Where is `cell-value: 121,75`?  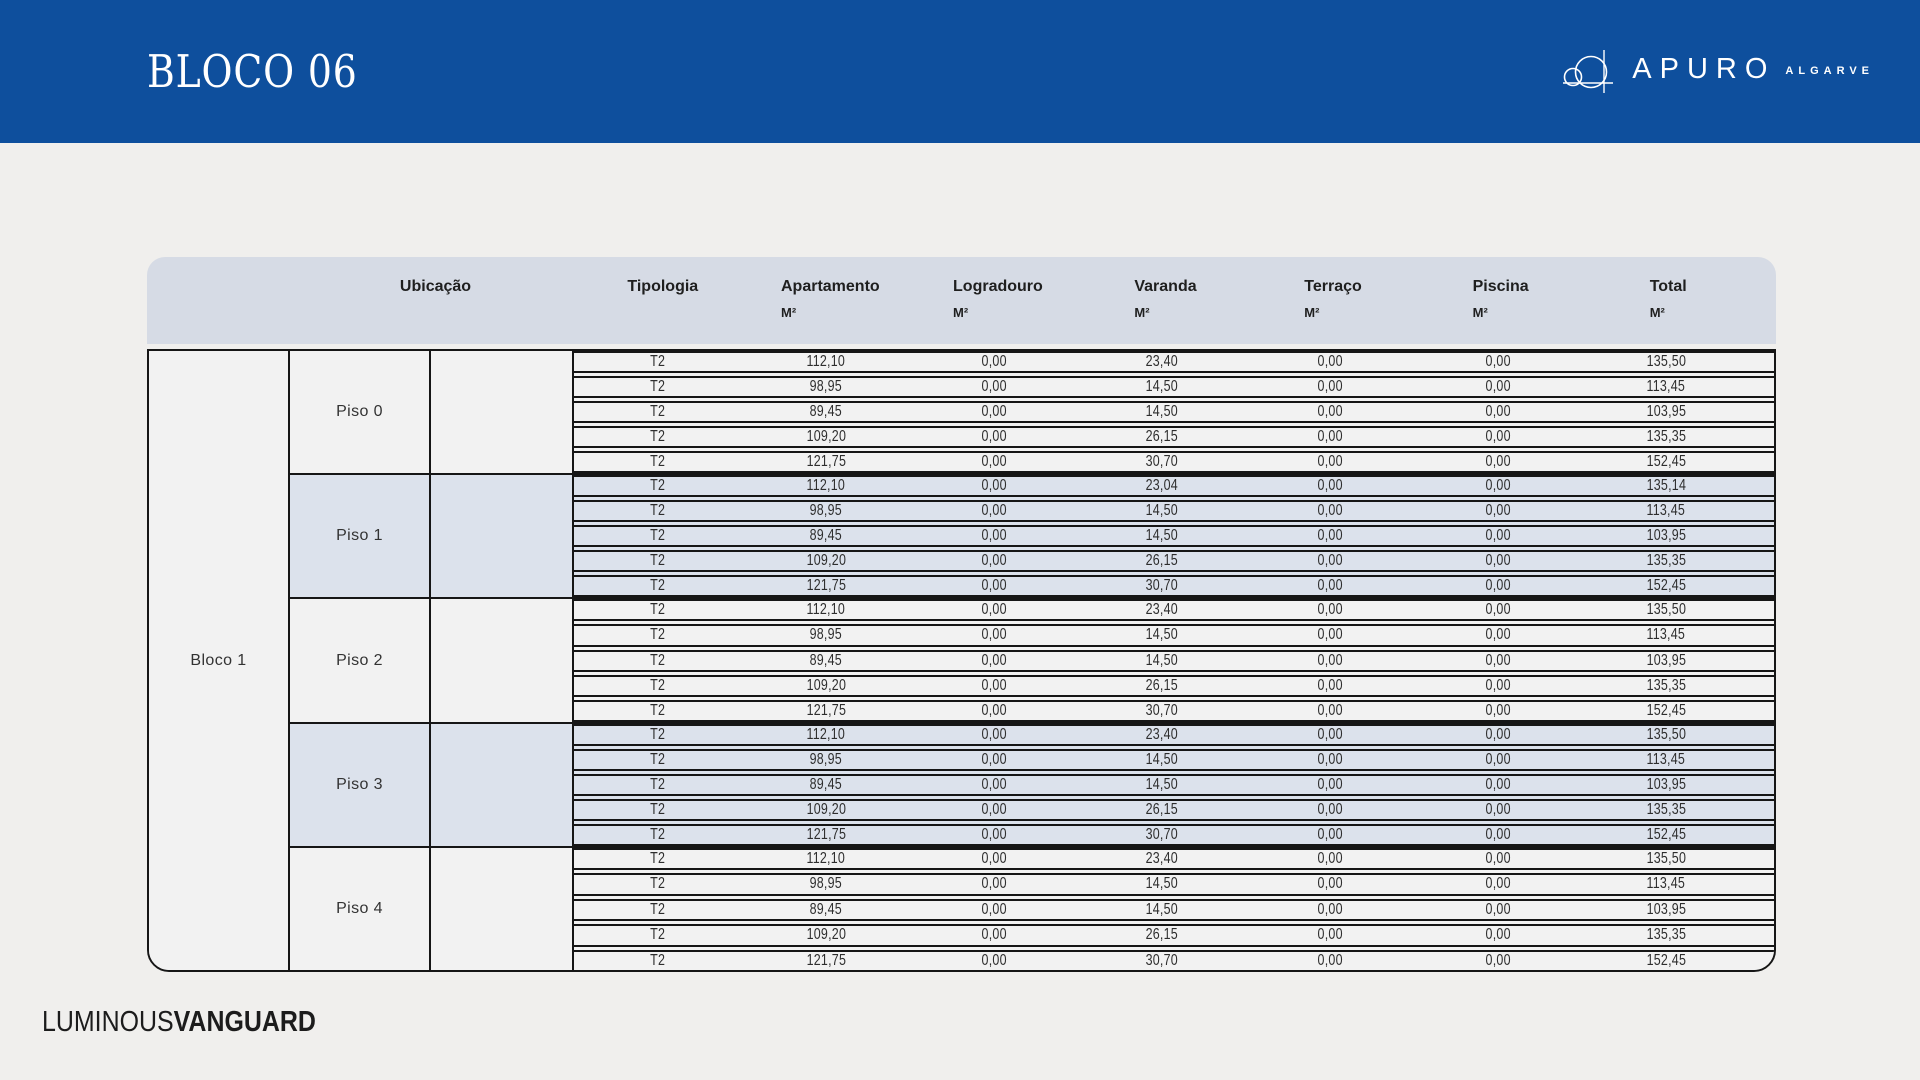
cell-value: 121,75 is located at coordinates (826, 462).